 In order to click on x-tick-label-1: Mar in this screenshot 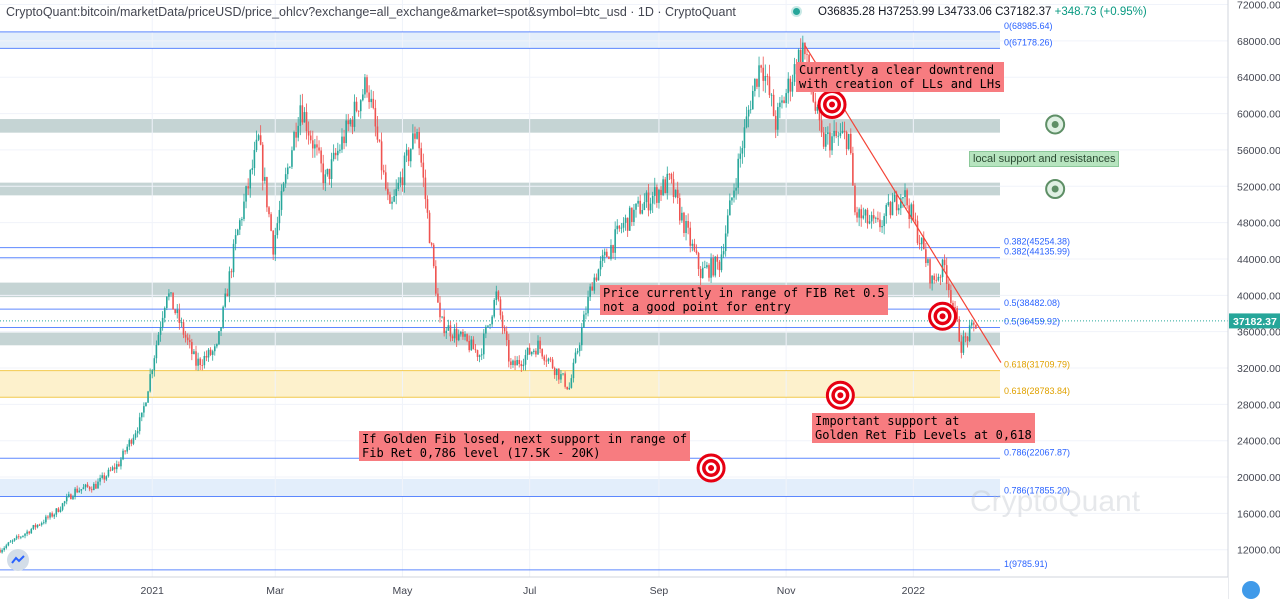, I will do `click(275, 591)`.